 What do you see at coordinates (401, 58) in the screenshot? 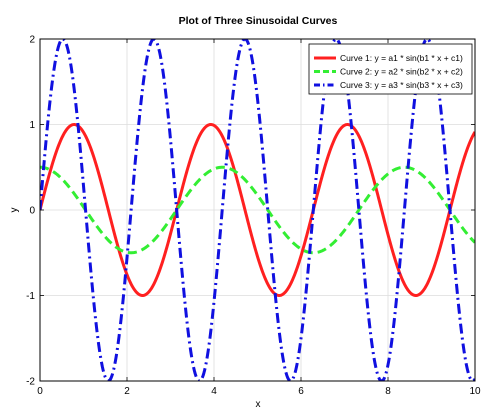
I see `legend-label-curve-1: Curve 1: y = a1 * sin(b1 * x + c1)` at bounding box center [401, 58].